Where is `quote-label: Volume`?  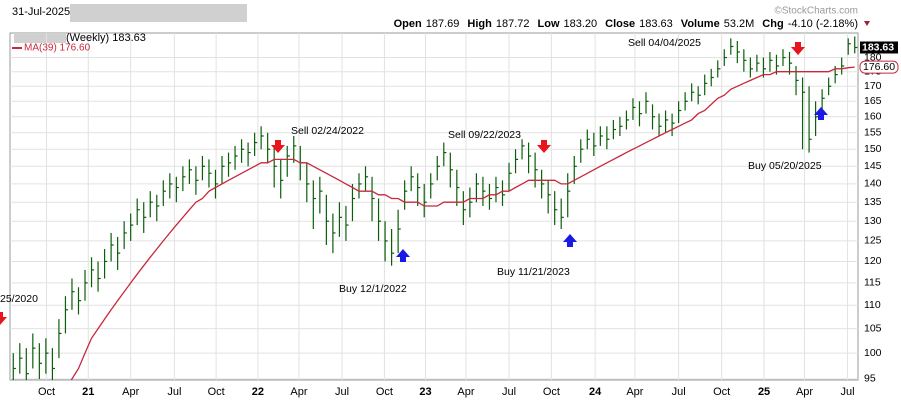
quote-label: Volume is located at coordinates (700, 24).